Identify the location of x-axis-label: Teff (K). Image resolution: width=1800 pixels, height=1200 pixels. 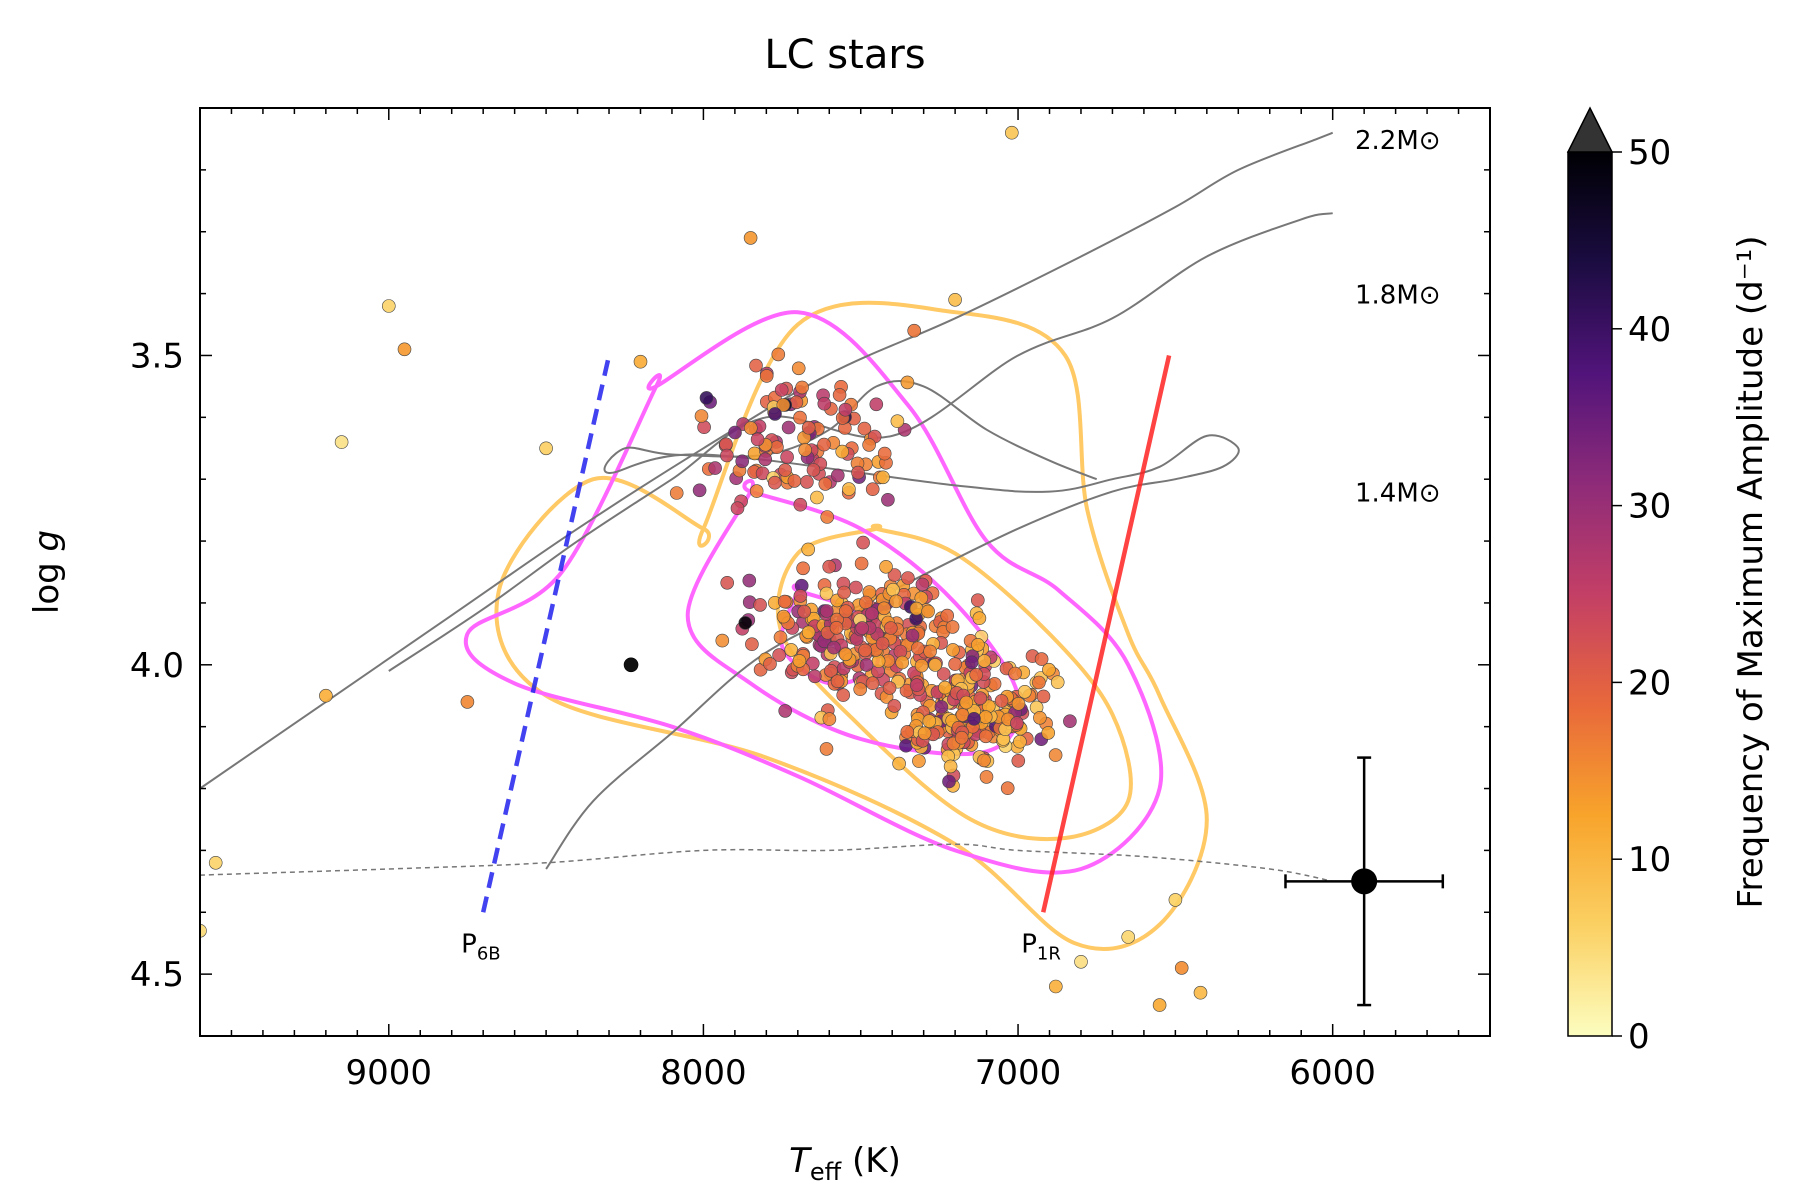
(845, 1163).